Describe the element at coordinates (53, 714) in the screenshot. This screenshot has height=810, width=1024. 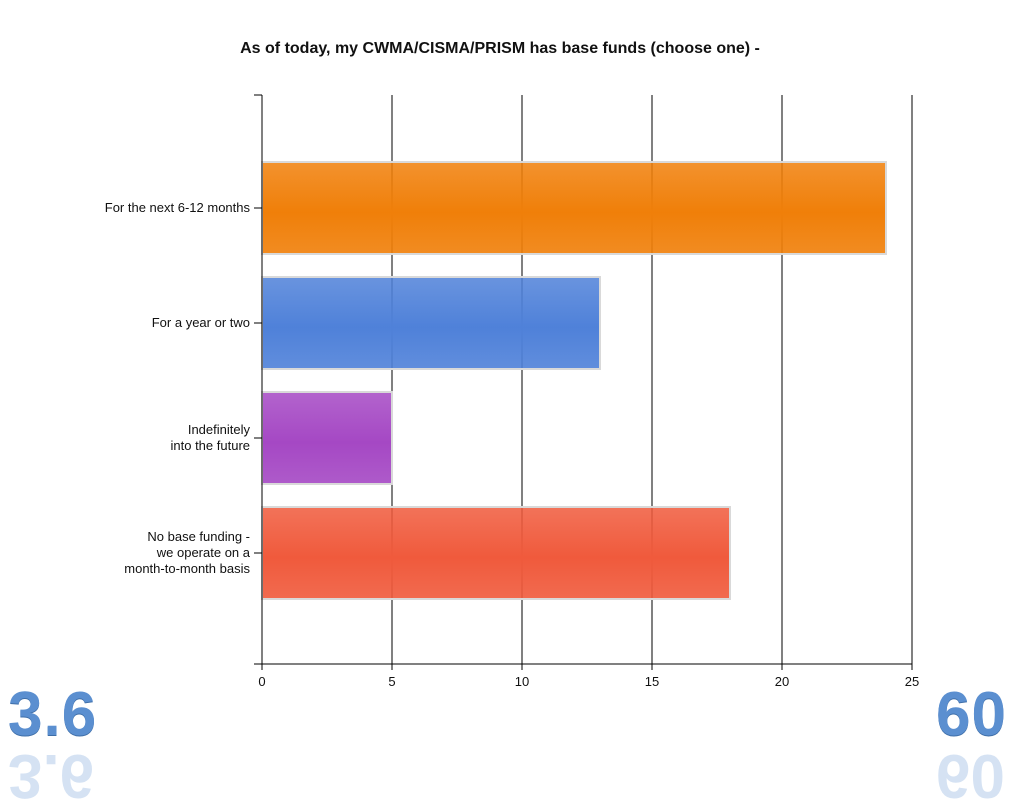
I see `slide-section-number: 3.6` at that location.